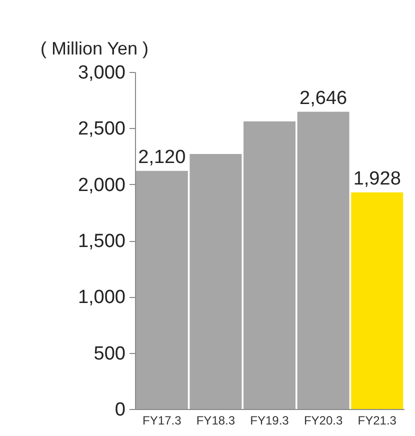 The height and width of the screenshot is (436, 415). What do you see at coordinates (102, 73) in the screenshot?
I see `y-tick-label: 3,000` at bounding box center [102, 73].